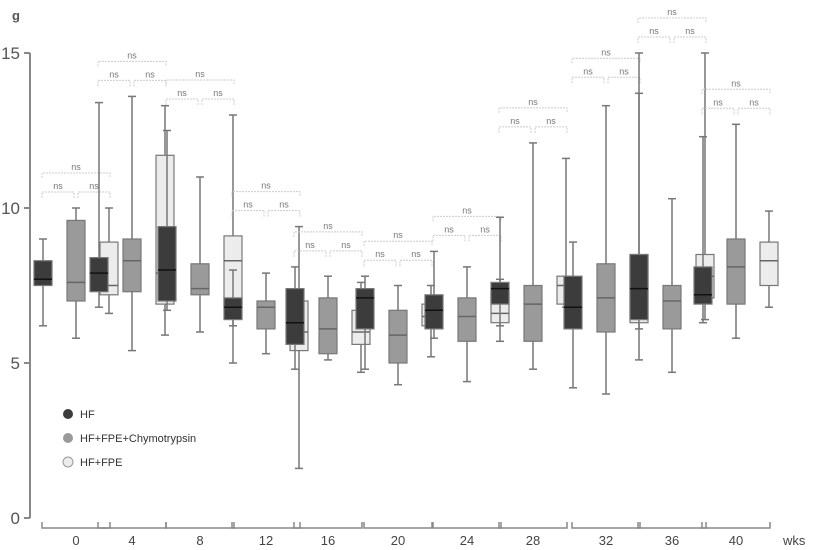 This screenshot has width=828, height=550. What do you see at coordinates (16, 15) in the screenshot?
I see `y-axis-label: g` at bounding box center [16, 15].